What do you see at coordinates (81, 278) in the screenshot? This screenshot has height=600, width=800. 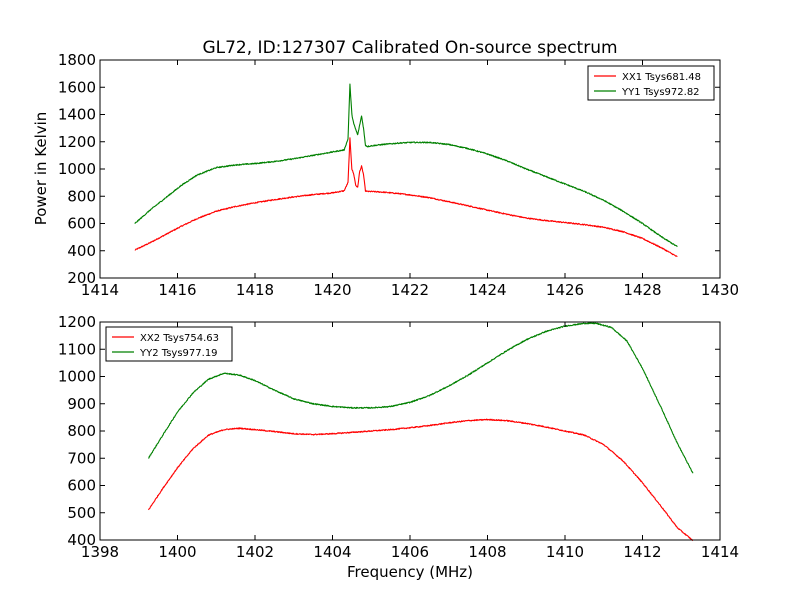 I see `y-tick-label: 200` at bounding box center [81, 278].